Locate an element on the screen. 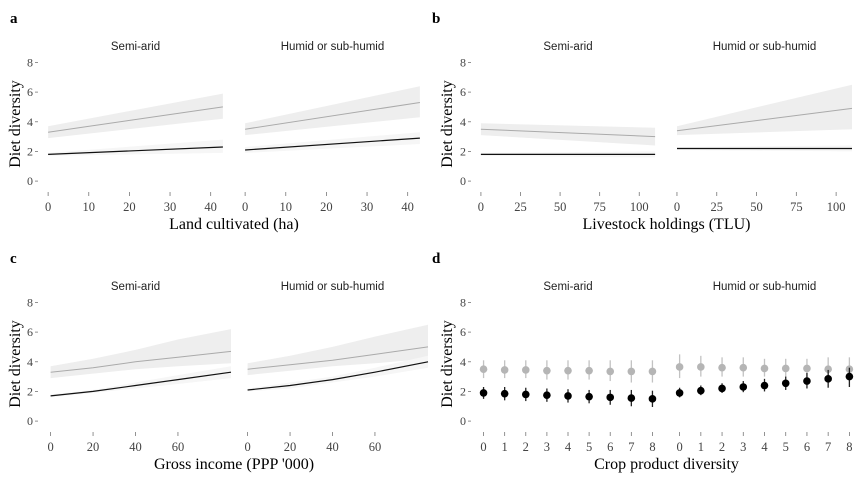 The width and height of the screenshot is (864, 480). x-tick-label: 8 is located at coordinates (652, 447).